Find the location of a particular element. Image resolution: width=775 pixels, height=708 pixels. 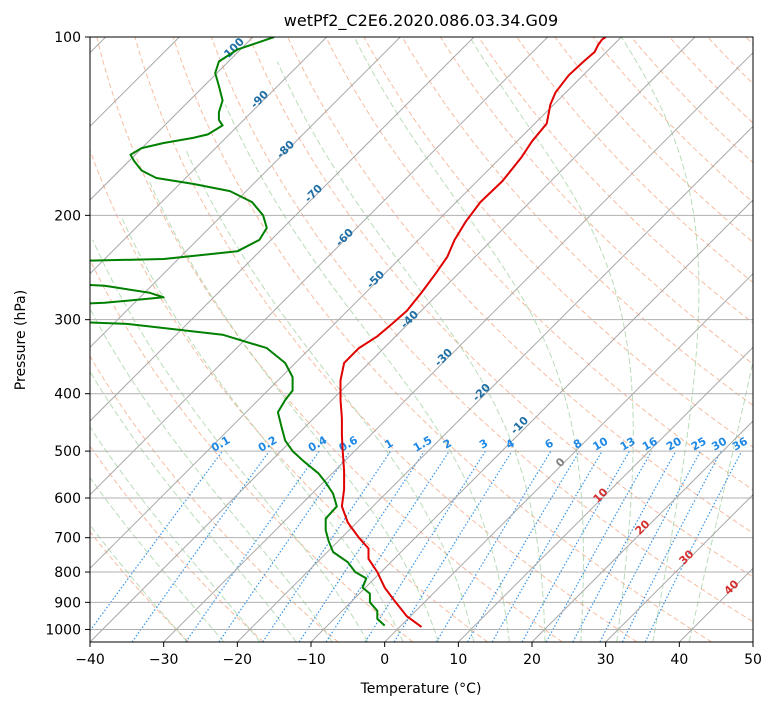

x-tick-label: −20 is located at coordinates (238, 660).